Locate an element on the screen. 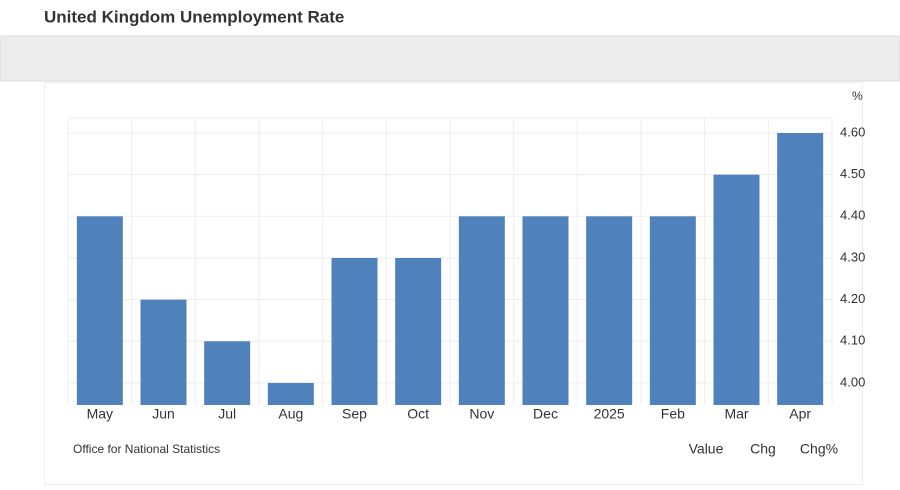 The image size is (900, 490). y-tick-label: 4.40 is located at coordinates (852, 215).